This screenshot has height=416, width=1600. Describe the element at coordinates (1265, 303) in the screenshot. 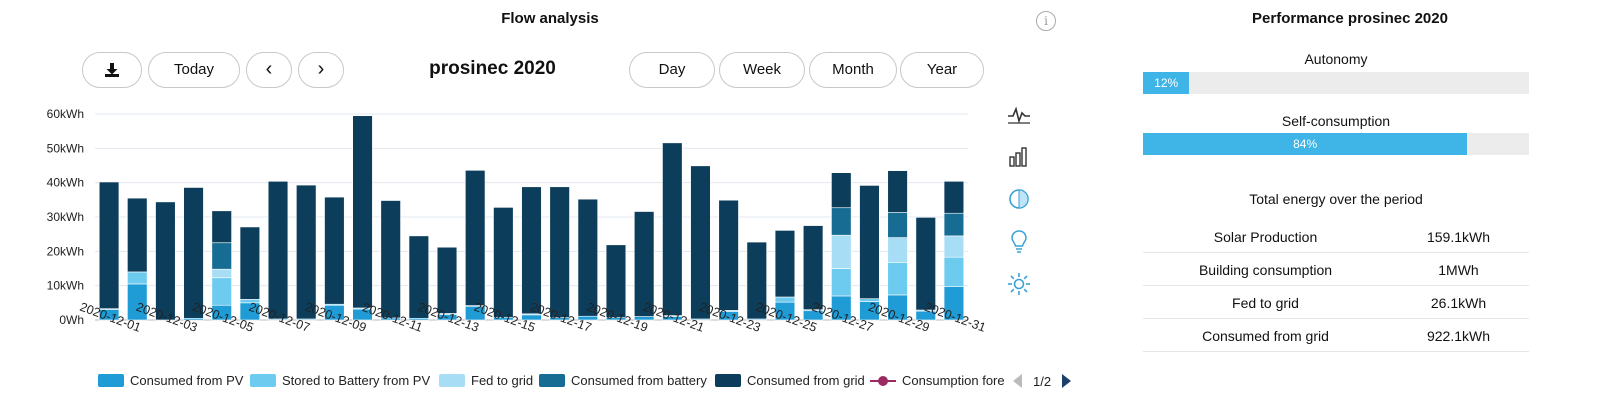

I see `stats-label: Fed to grid` at that location.